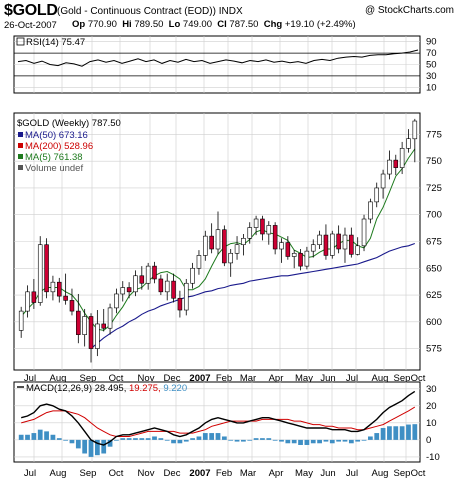 Image resolution: width=460 pixels, height=482 pixels. Describe the element at coordinates (218, 58) in the screenshot. I see `rsi-line` at that location.